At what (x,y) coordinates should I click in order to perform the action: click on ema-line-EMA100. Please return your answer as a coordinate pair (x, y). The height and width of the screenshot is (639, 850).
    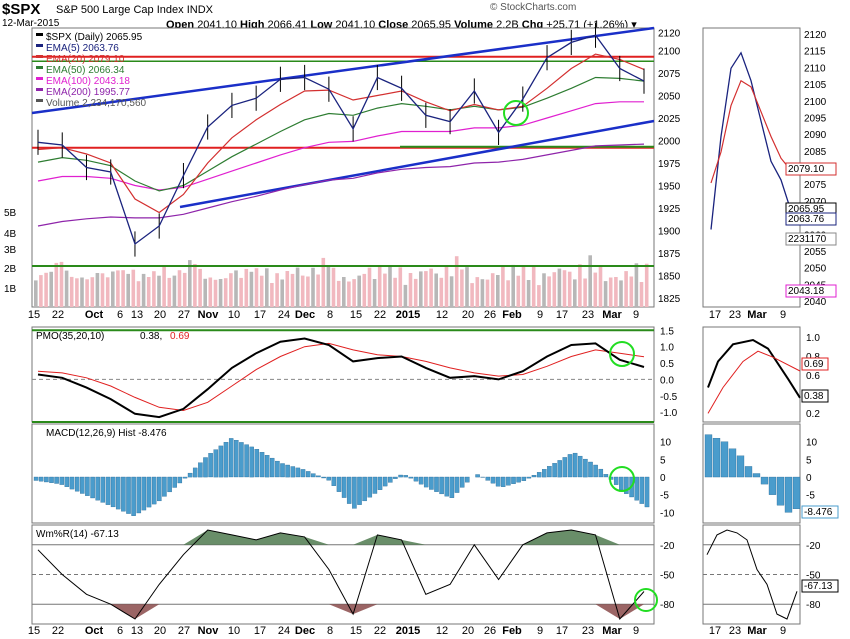
    Looking at the image, I should click on (340, 146).